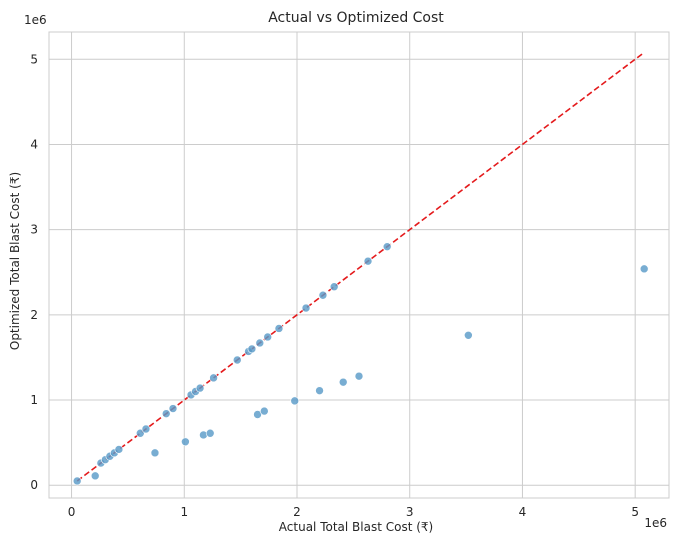 The height and width of the screenshot is (545, 677). What do you see at coordinates (410, 512) in the screenshot?
I see `x-tick-label: 3` at bounding box center [410, 512].